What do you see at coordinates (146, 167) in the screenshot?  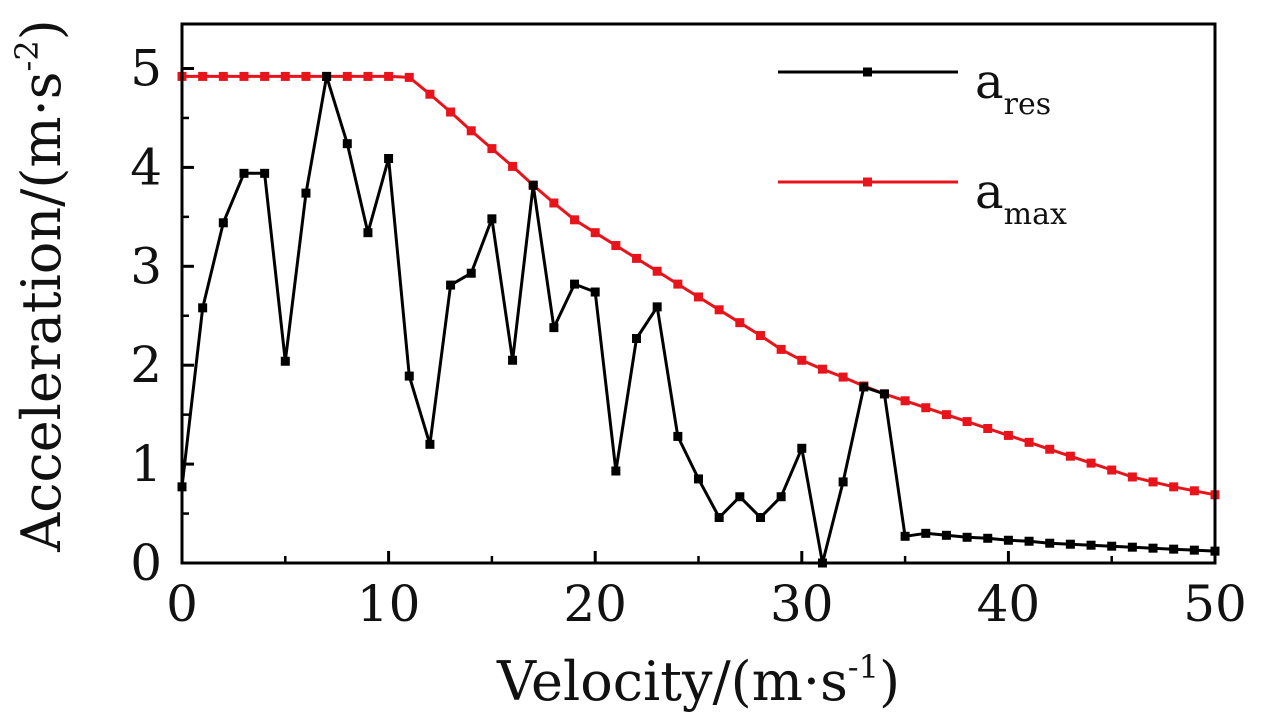 I see `y-tick-label: 4` at bounding box center [146, 167].